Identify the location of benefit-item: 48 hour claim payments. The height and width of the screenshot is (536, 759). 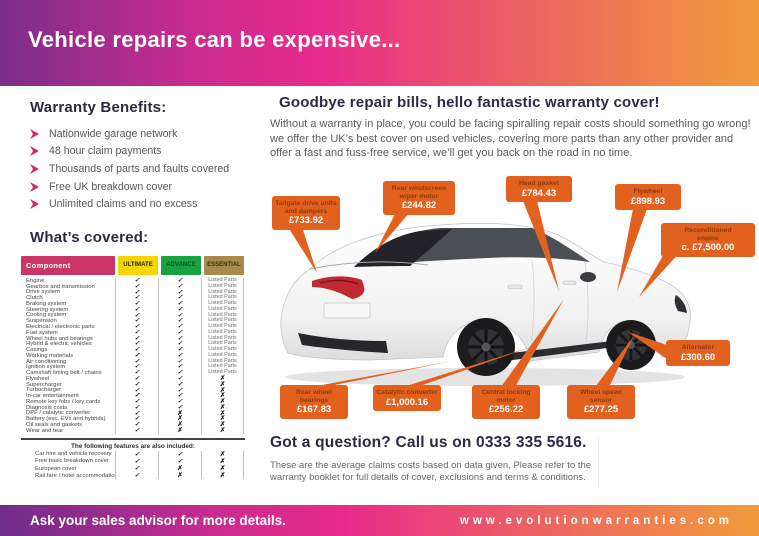
(138, 152).